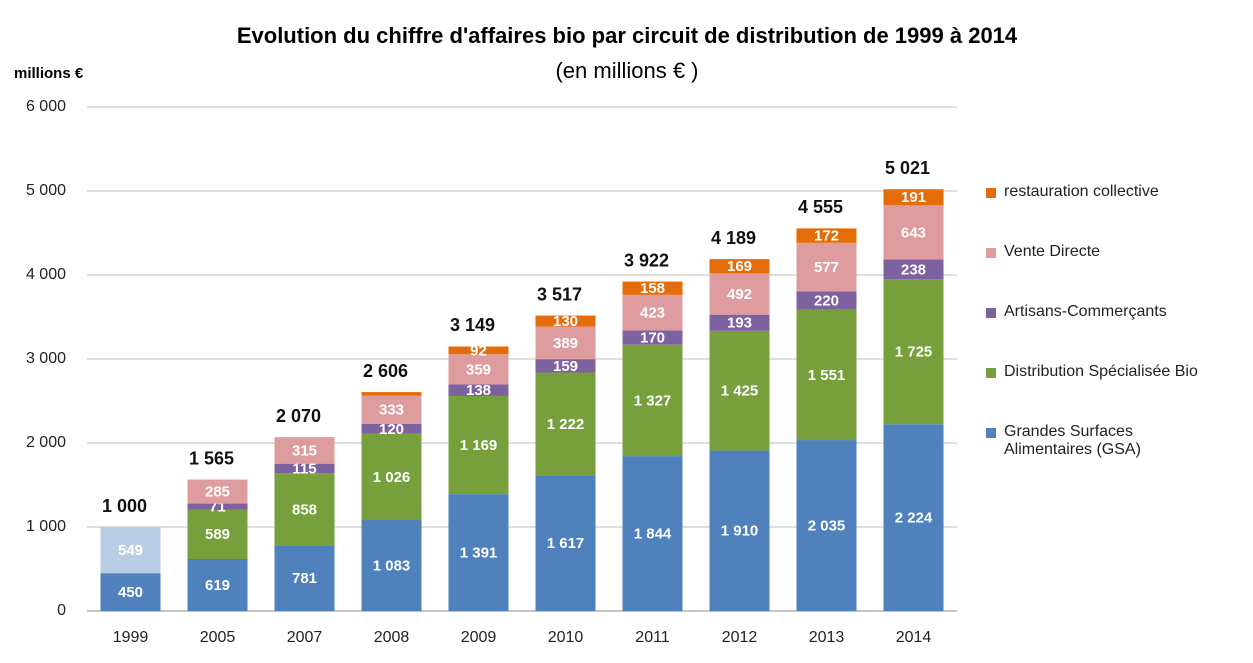  I want to click on y-axis-label: millions €, so click(49, 73).